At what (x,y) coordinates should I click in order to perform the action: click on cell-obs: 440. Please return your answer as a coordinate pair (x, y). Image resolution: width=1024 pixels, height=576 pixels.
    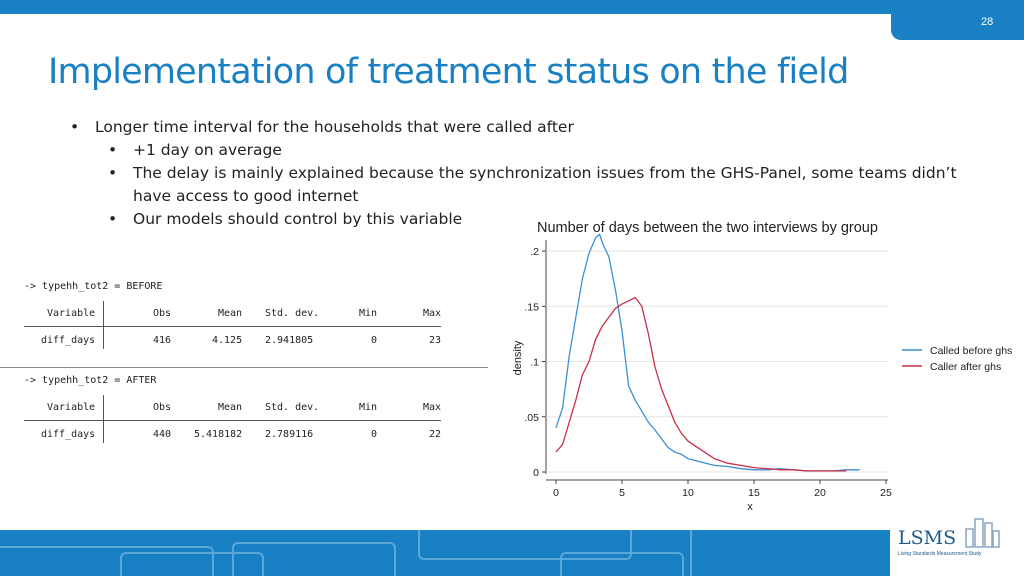
    Looking at the image, I should click on (162, 434).